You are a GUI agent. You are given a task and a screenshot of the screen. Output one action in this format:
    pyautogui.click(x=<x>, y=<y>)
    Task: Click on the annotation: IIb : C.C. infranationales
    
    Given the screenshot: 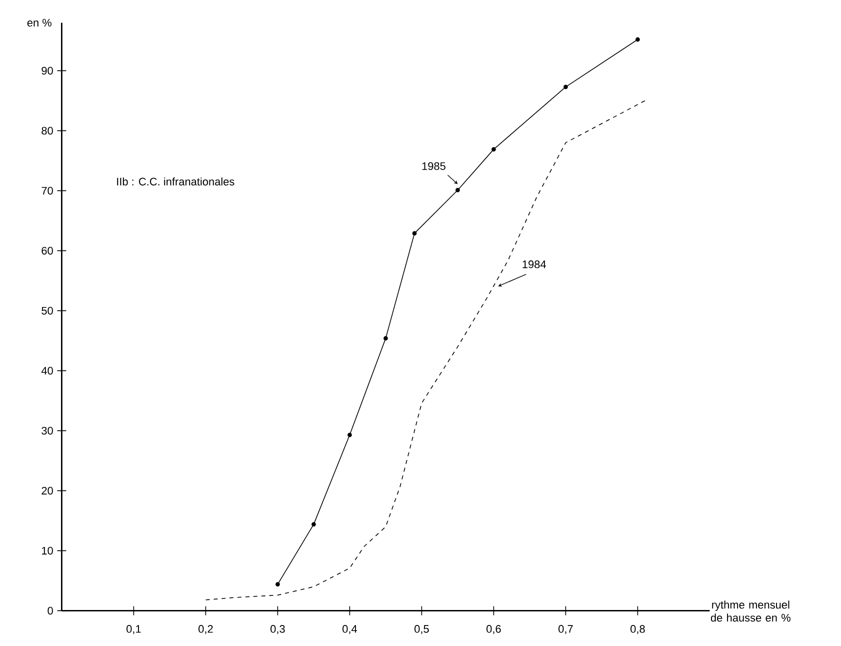 What is the action you would take?
    pyautogui.click(x=175, y=181)
    